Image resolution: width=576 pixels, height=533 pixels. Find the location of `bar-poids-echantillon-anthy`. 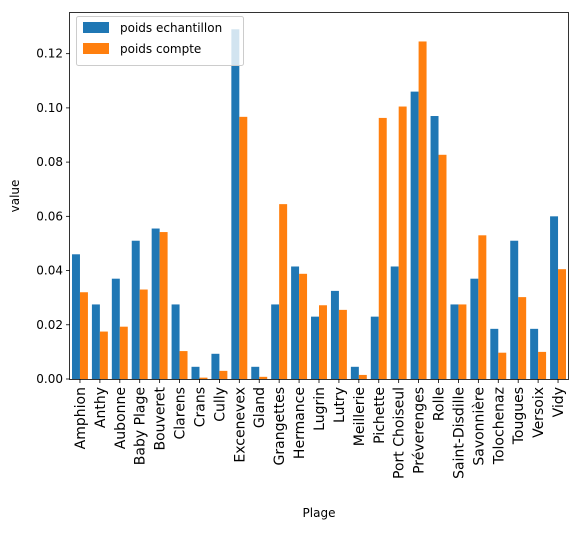

bar-poids-echantillon-anthy is located at coordinates (95, 341).